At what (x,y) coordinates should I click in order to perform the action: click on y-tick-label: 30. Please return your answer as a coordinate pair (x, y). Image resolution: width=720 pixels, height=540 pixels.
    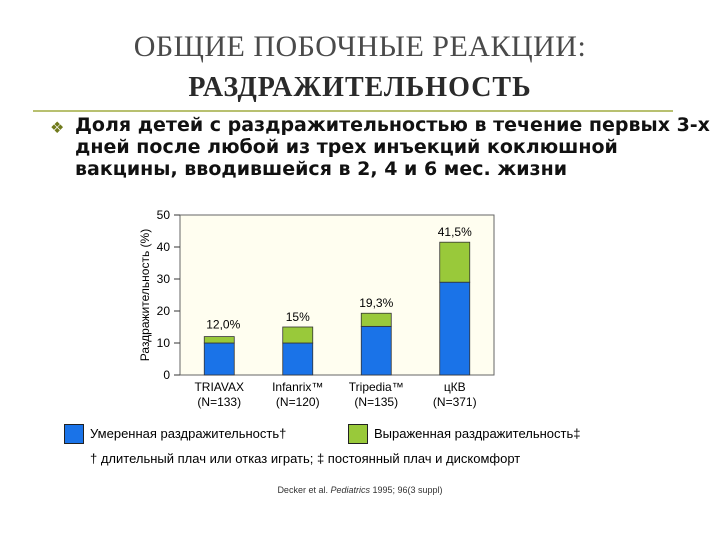
    Looking at the image, I should click on (164, 279).